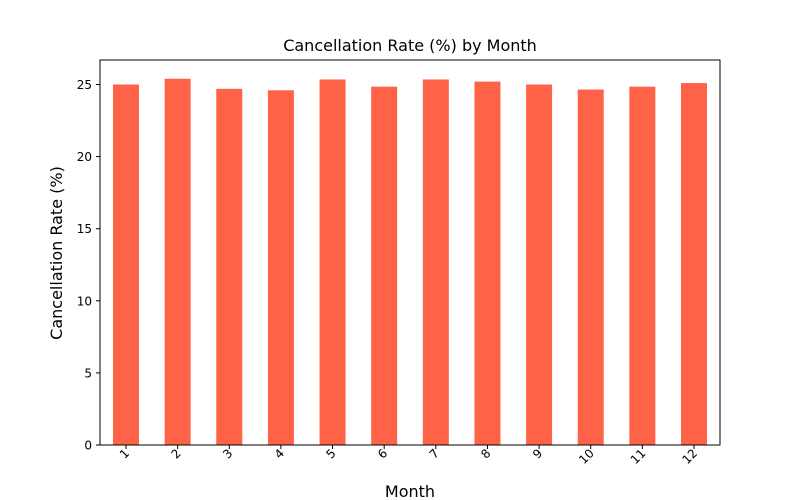  I want to click on x-tick-label: 7, so click(434, 453).